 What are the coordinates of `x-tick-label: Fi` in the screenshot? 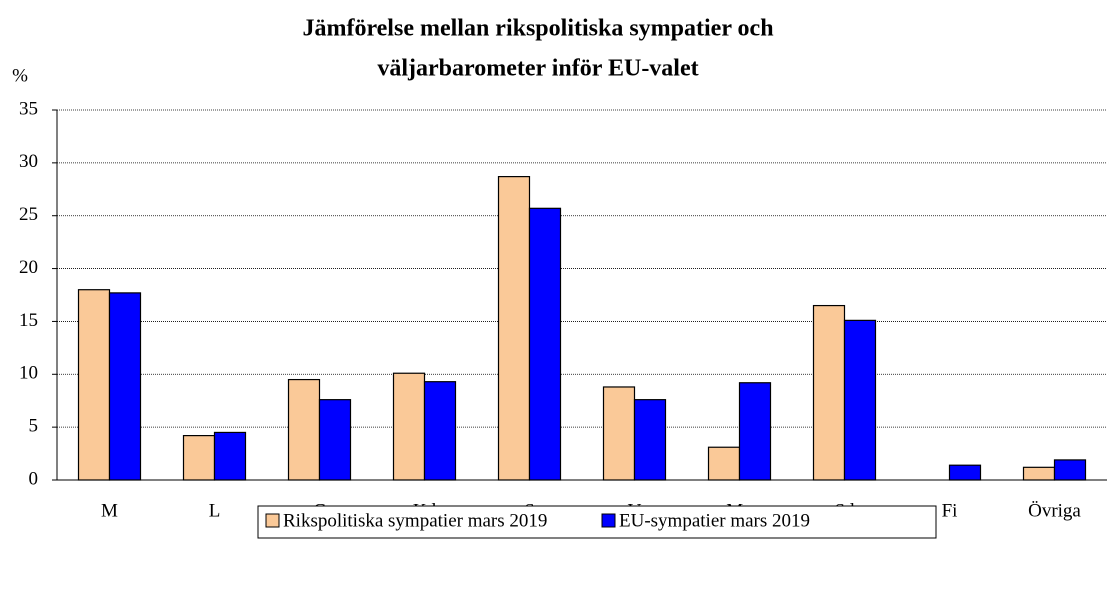 It's located at (950, 510).